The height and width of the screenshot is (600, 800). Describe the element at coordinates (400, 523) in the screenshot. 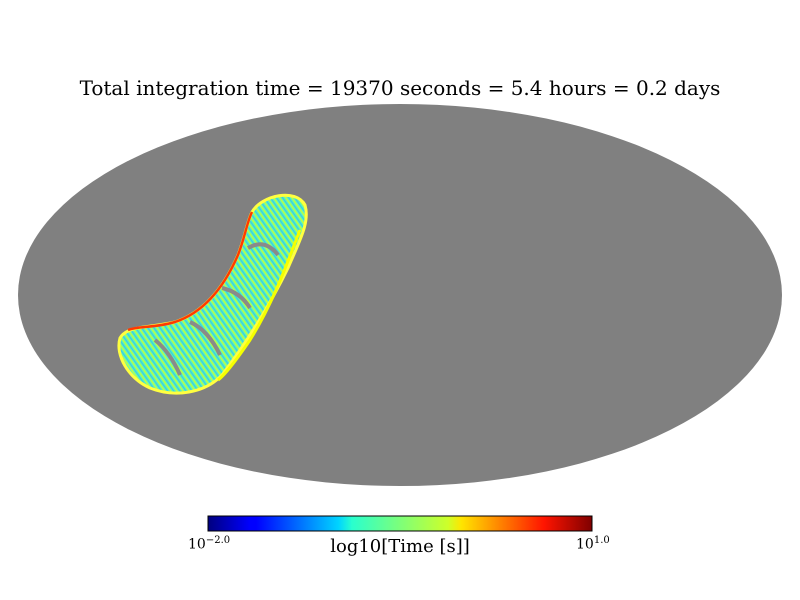

I see `colorbar` at that location.